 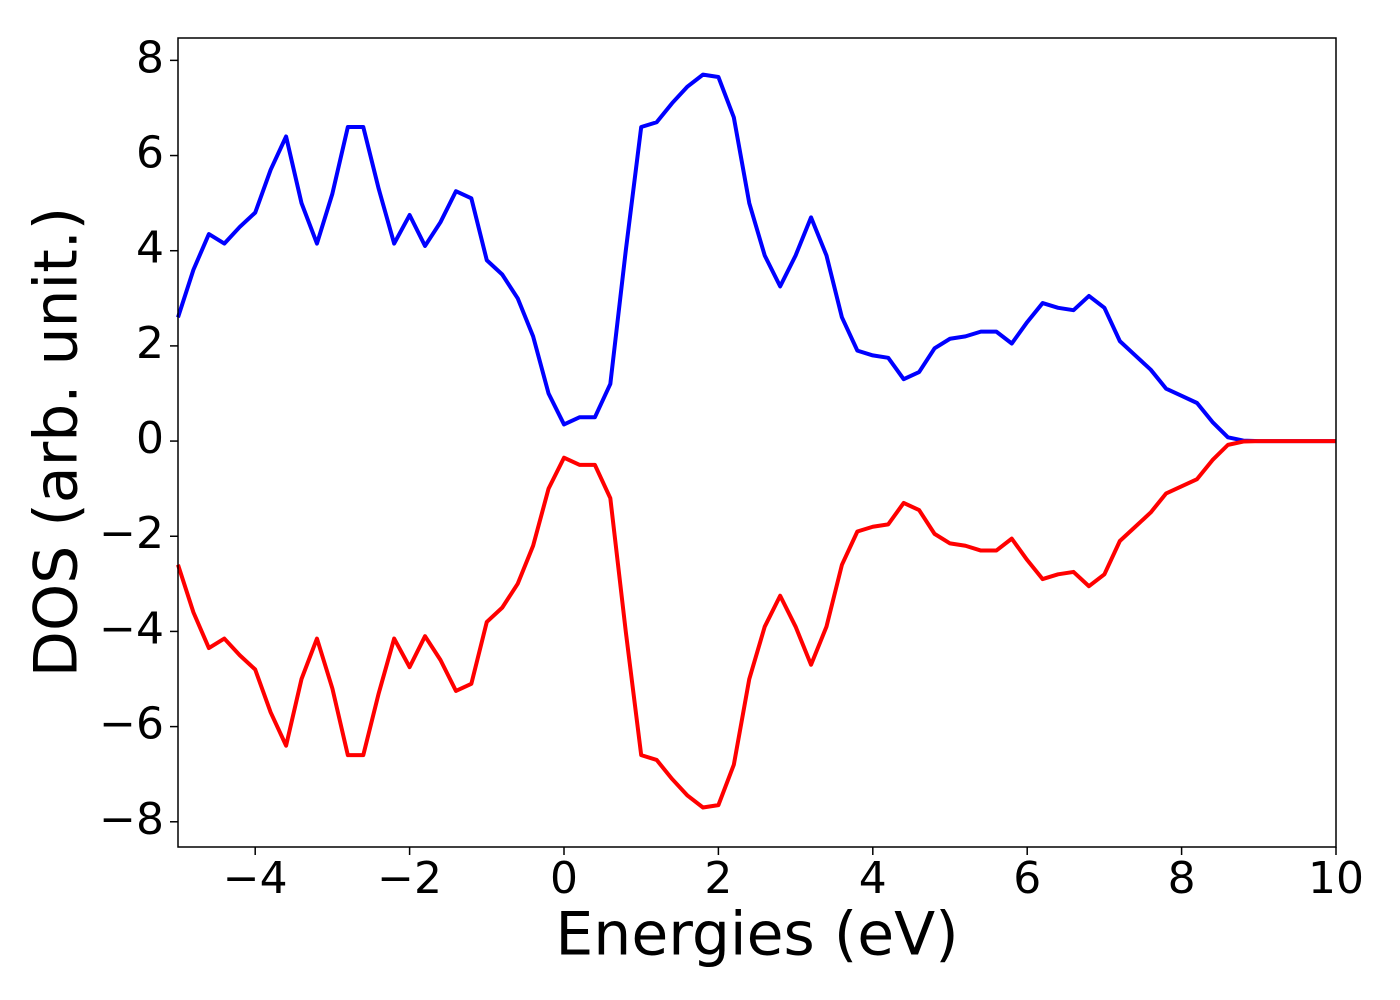 I want to click on x-axis-label: Energies (eV), so click(x=756, y=935).